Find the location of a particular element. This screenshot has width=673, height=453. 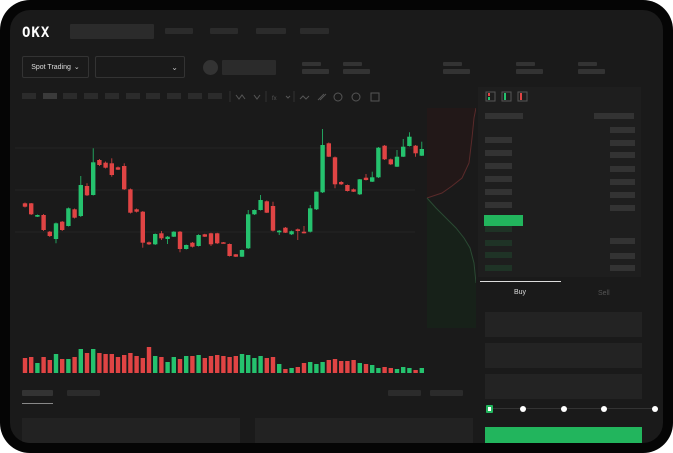

search-bar is located at coordinates (112, 31).